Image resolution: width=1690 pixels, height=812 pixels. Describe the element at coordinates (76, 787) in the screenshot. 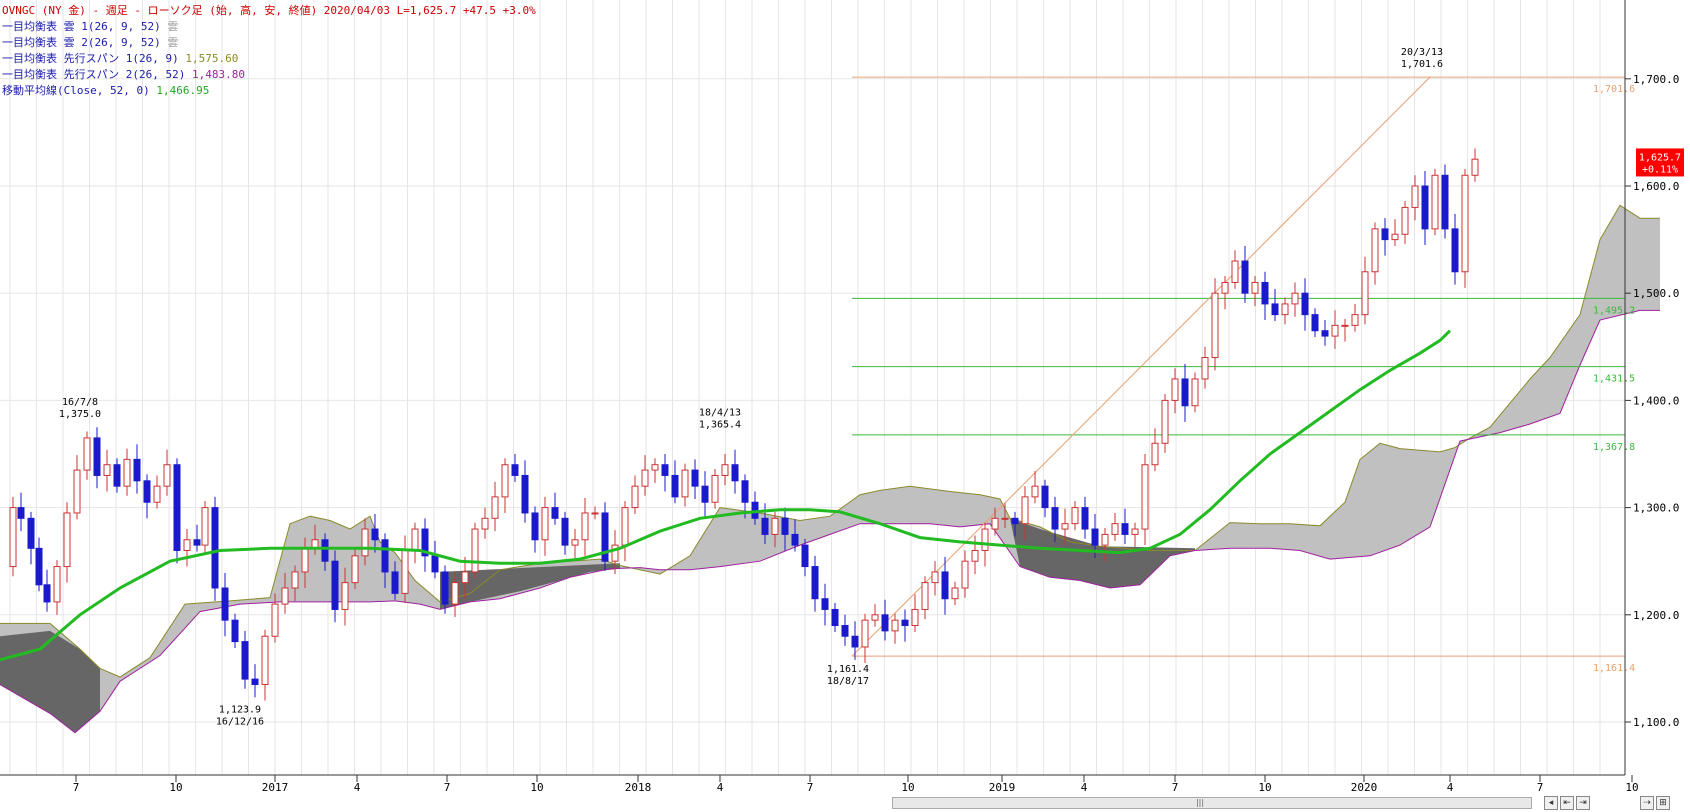

I see `time-tick-label: 7` at that location.